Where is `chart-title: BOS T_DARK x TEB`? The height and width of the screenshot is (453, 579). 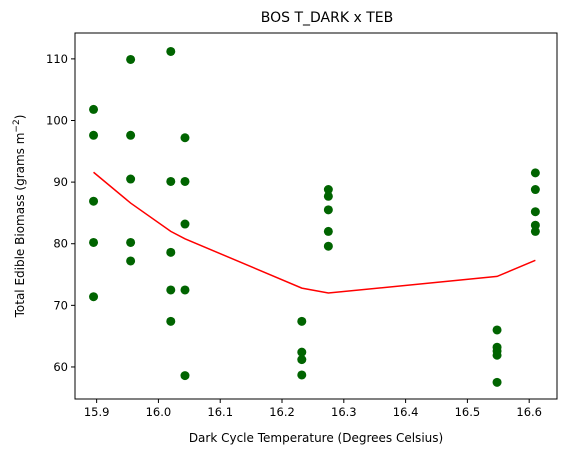 chart-title: BOS T_DARK x TEB is located at coordinates (327, 18).